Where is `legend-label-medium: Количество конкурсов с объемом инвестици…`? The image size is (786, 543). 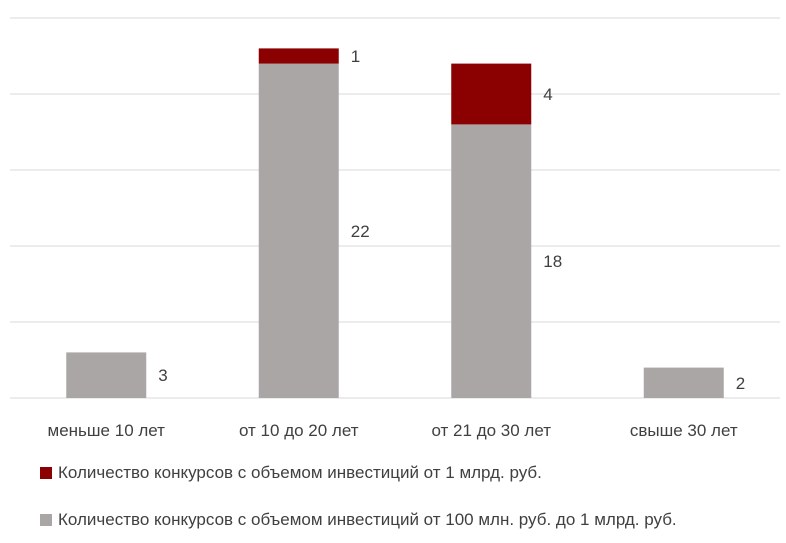
legend-label-medium: Количество конкурсов с объемом инвестици… is located at coordinates (367, 519).